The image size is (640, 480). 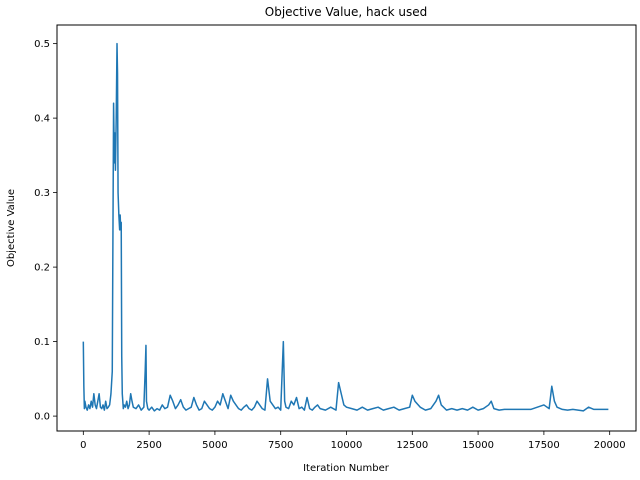 I want to click on x-tick-label: 7500, so click(x=280, y=445).